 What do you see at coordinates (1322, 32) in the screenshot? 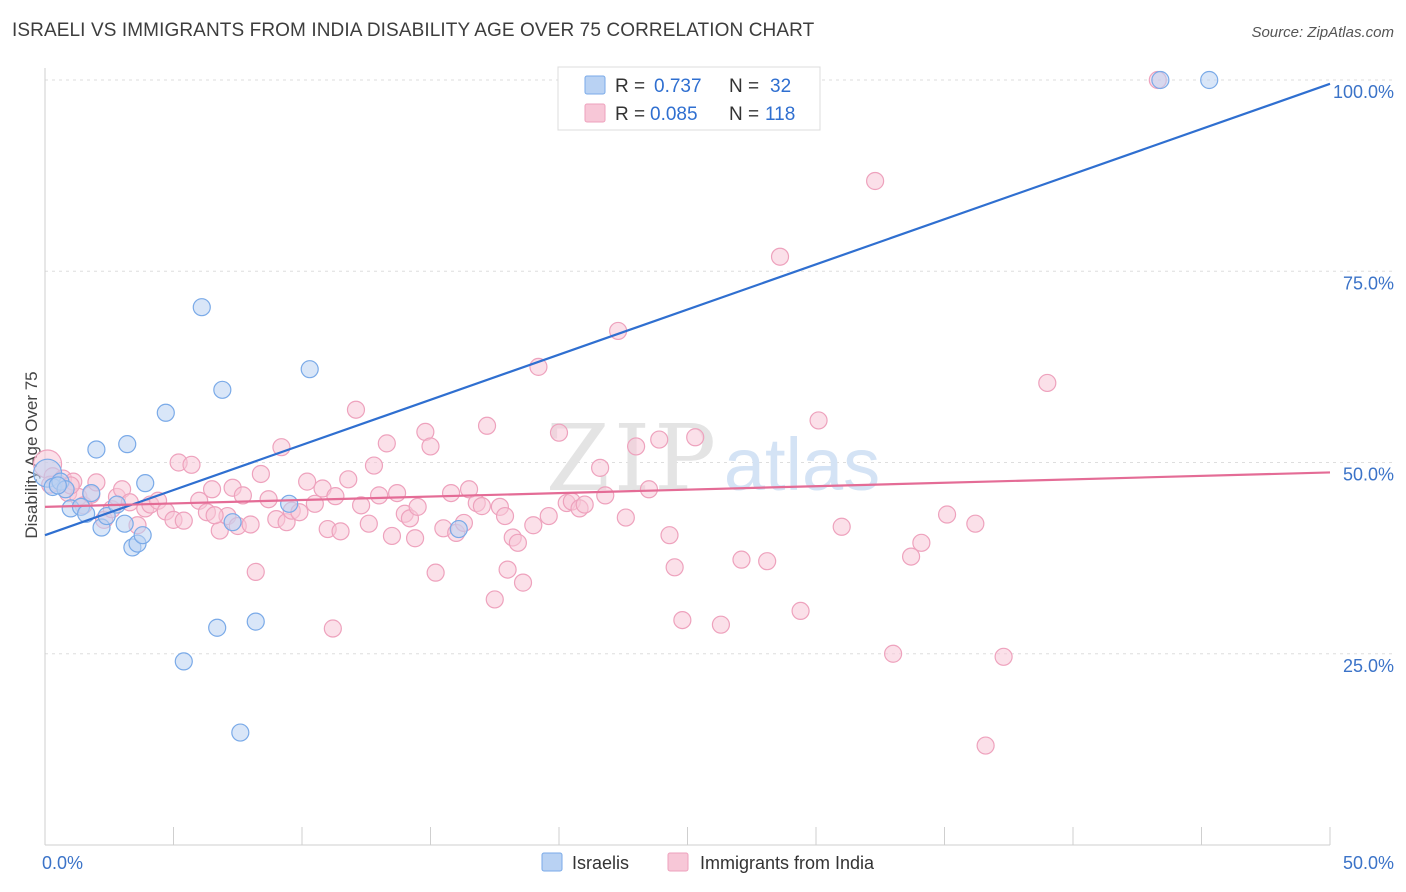
I see `source-label: Source: ZipAtlas.com` at bounding box center [1322, 32].